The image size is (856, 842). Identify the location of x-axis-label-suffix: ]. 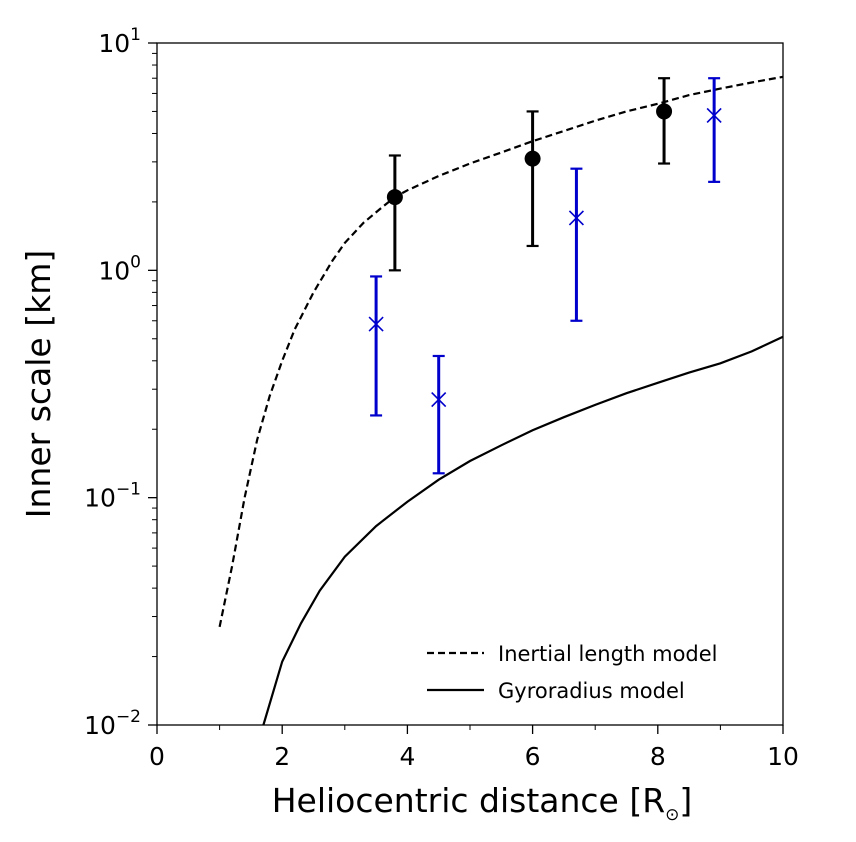
(685, 800).